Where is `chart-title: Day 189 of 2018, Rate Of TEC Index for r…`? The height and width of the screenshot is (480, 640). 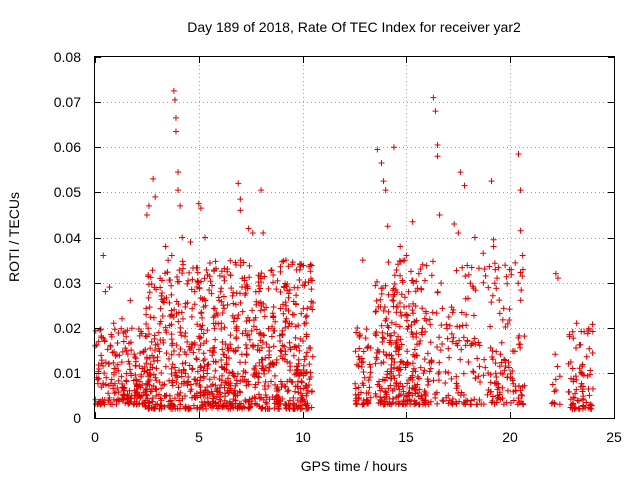 chart-title: Day 189 of 2018, Rate Of TEC Index for r… is located at coordinates (354, 27).